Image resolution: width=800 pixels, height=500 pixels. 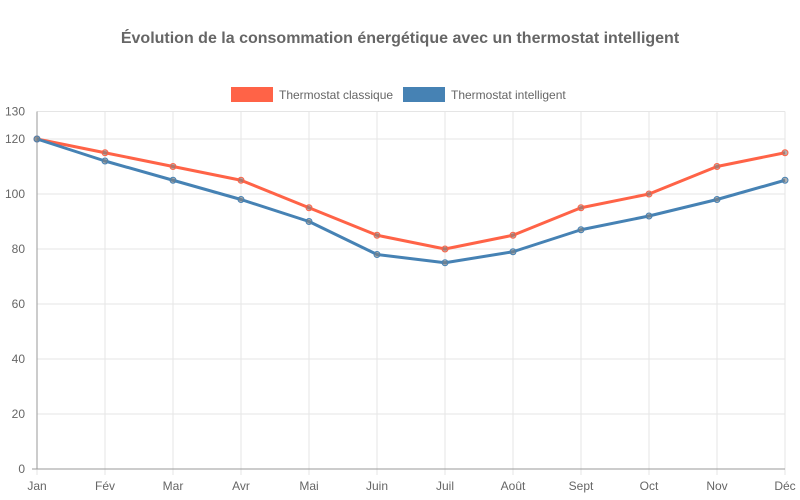 What do you see at coordinates (649, 486) in the screenshot?
I see `x-tick-label: Oct` at bounding box center [649, 486].